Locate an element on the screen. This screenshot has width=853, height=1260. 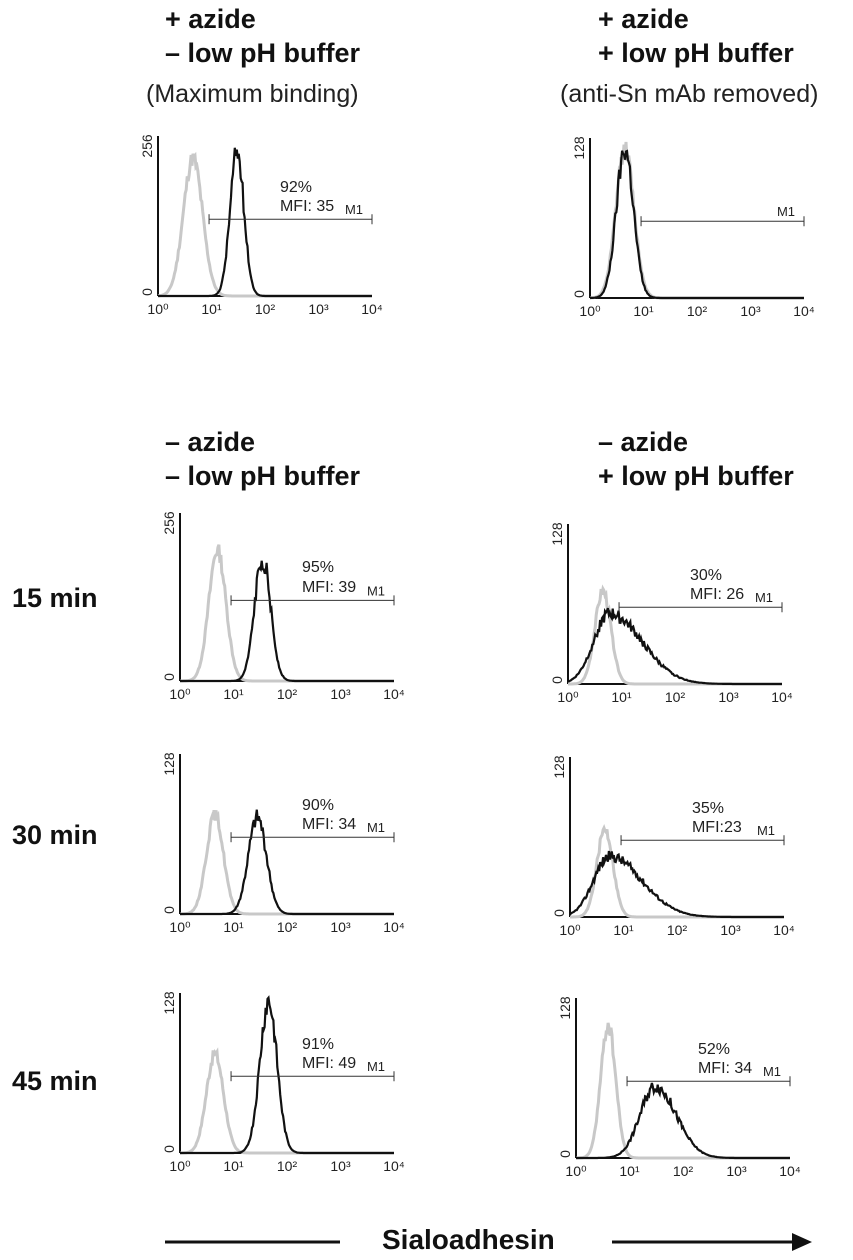
percent-label: 30% is located at coordinates (706, 575).